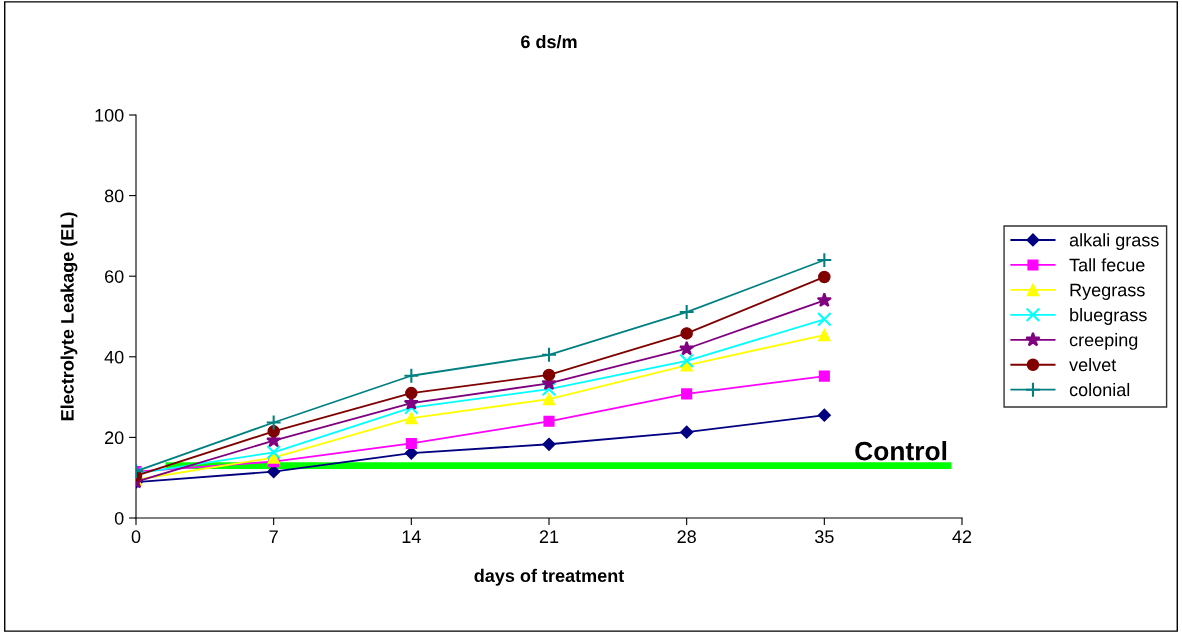  I want to click on y-tick-label: 100, so click(109, 115).